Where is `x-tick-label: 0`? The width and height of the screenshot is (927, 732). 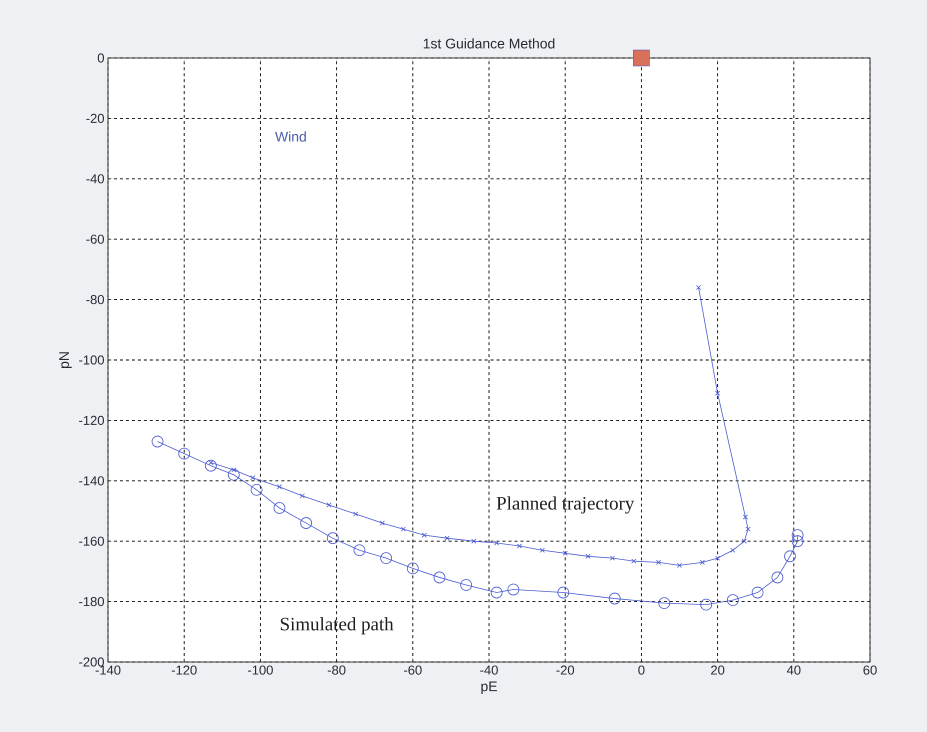 x-tick-label: 0 is located at coordinates (641, 670).